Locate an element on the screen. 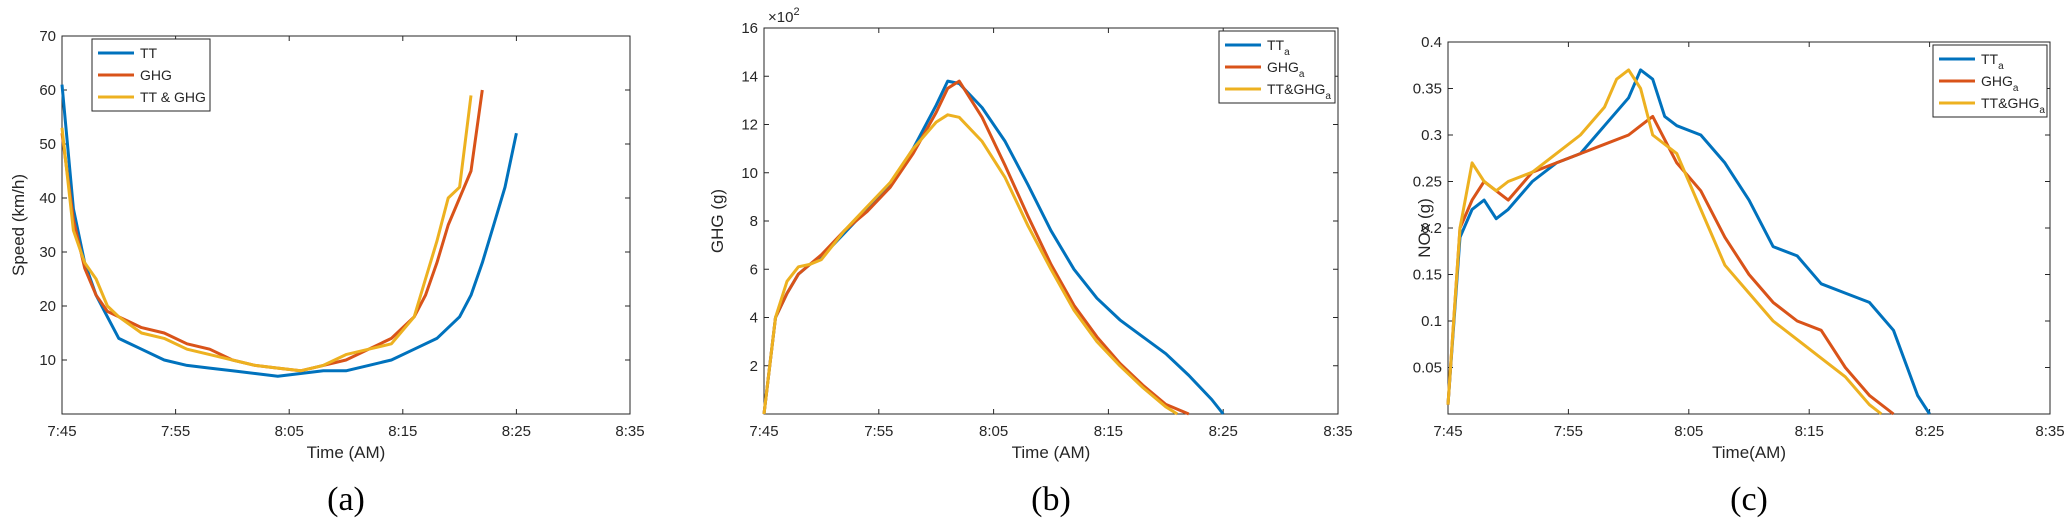 This screenshot has height=528, width=2070. y-tick-label: 20 is located at coordinates (47, 306).